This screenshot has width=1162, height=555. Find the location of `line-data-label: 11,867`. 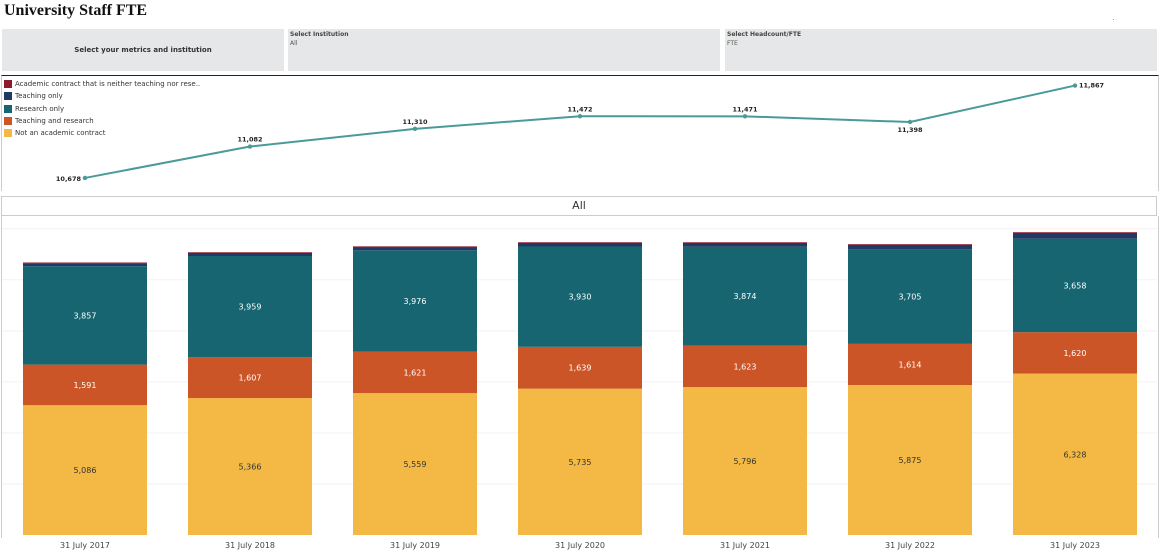

line-data-label: 11,867 is located at coordinates (1091, 86).